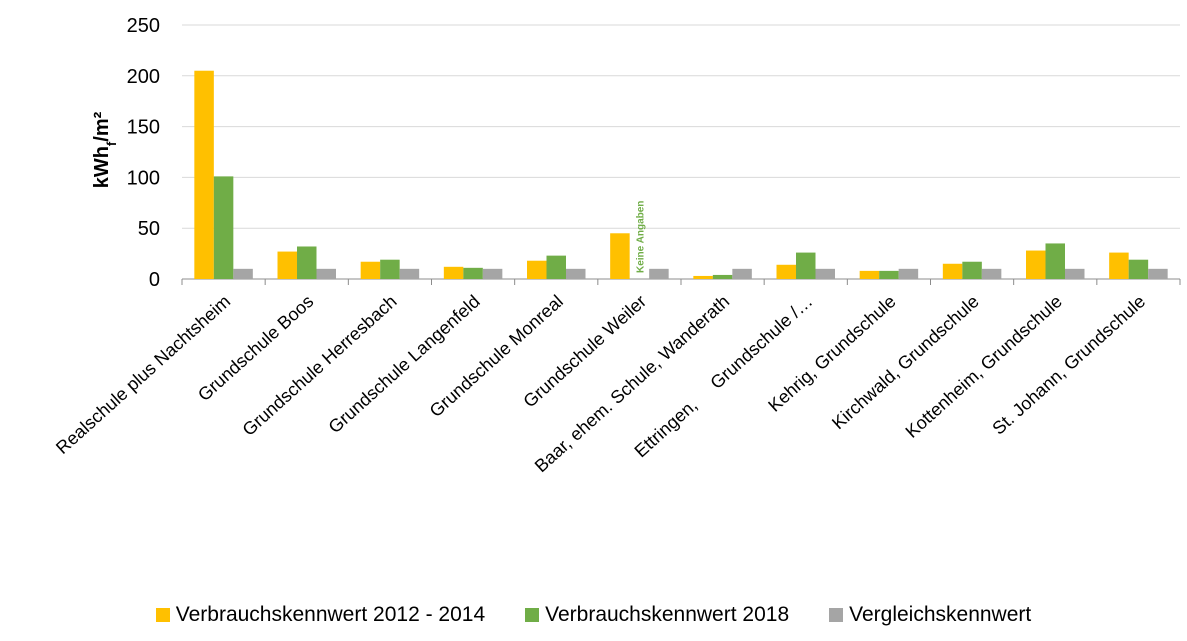 This screenshot has height=641, width=1187. Describe the element at coordinates (149, 229) in the screenshot. I see `y-tick-label: 50` at that location.